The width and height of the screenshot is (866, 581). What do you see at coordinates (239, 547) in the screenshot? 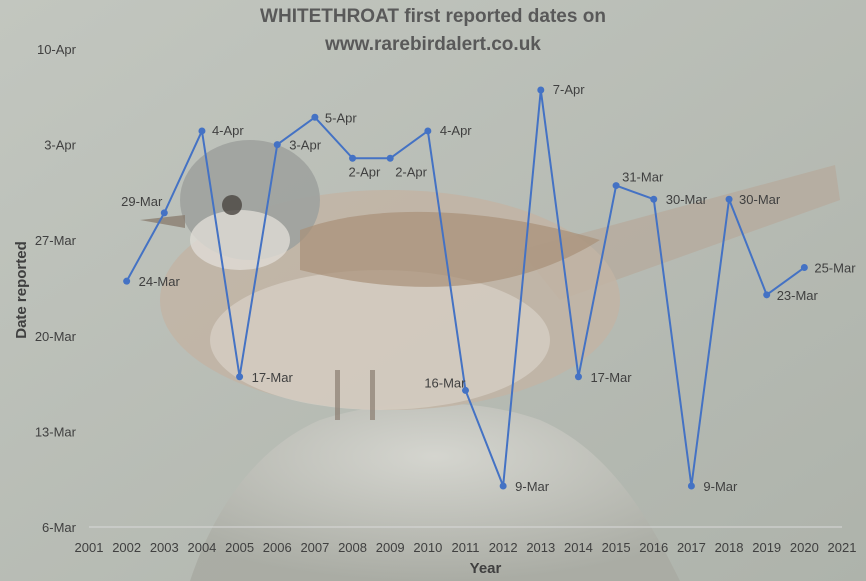
I see `x-tick-label: 2005` at bounding box center [239, 547].